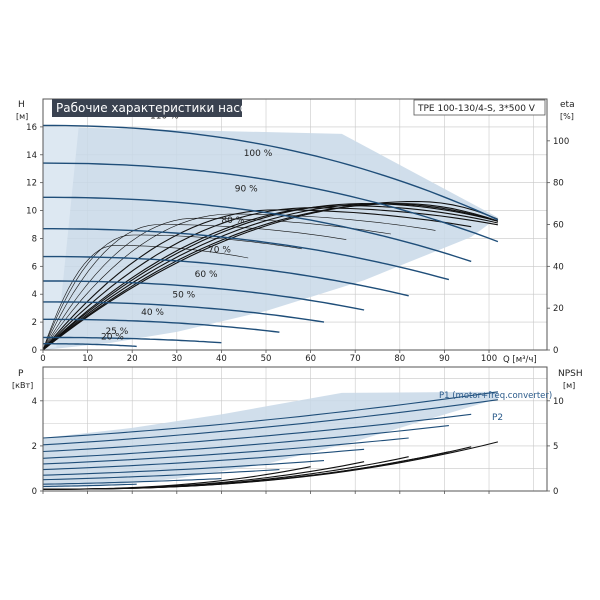 Image resolution: width=600 pixels, height=600 pixels. What do you see at coordinates (34, 295) in the screenshot?
I see `y-tick-label: 4` at bounding box center [34, 295].